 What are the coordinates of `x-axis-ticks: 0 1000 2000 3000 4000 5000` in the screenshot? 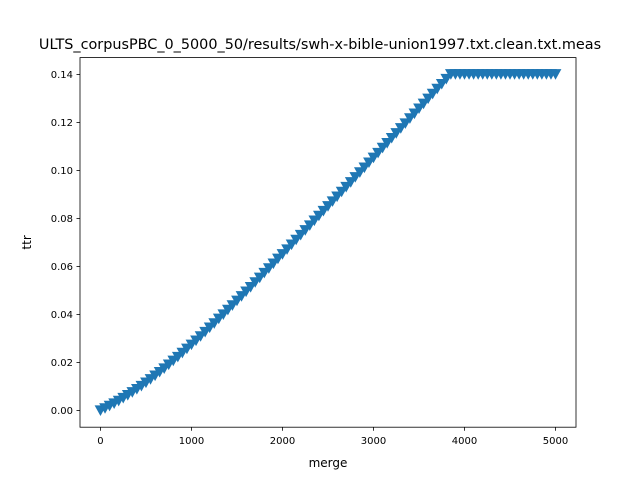 It's located at (332, 437).